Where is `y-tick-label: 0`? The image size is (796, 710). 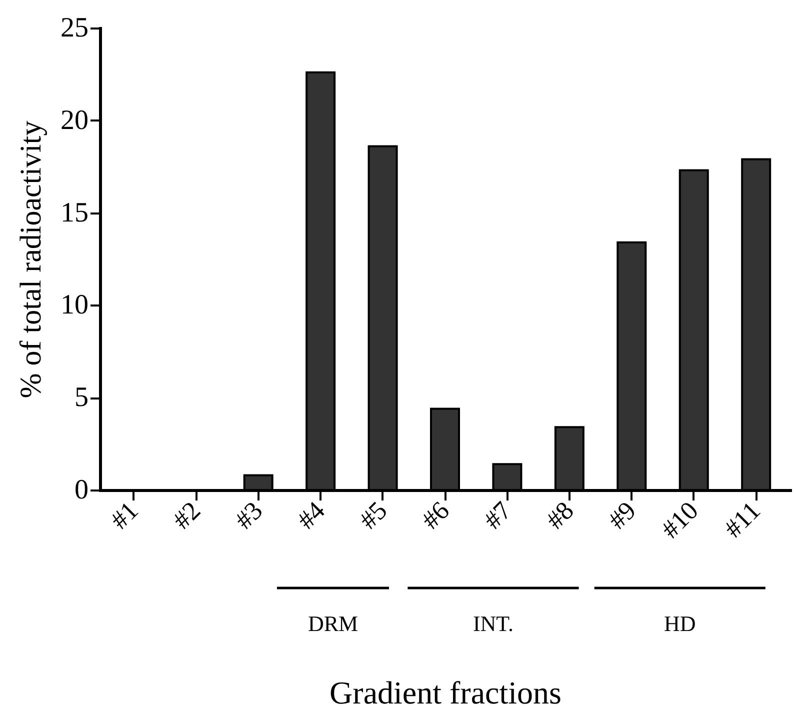
y-tick-label: 0 is located at coordinates (81, 490).